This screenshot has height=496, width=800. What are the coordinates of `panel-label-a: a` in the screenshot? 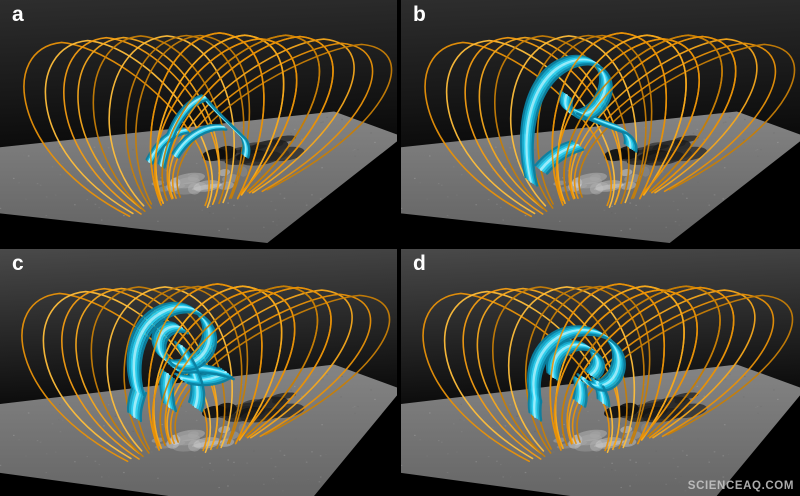 It's located at (18, 14).